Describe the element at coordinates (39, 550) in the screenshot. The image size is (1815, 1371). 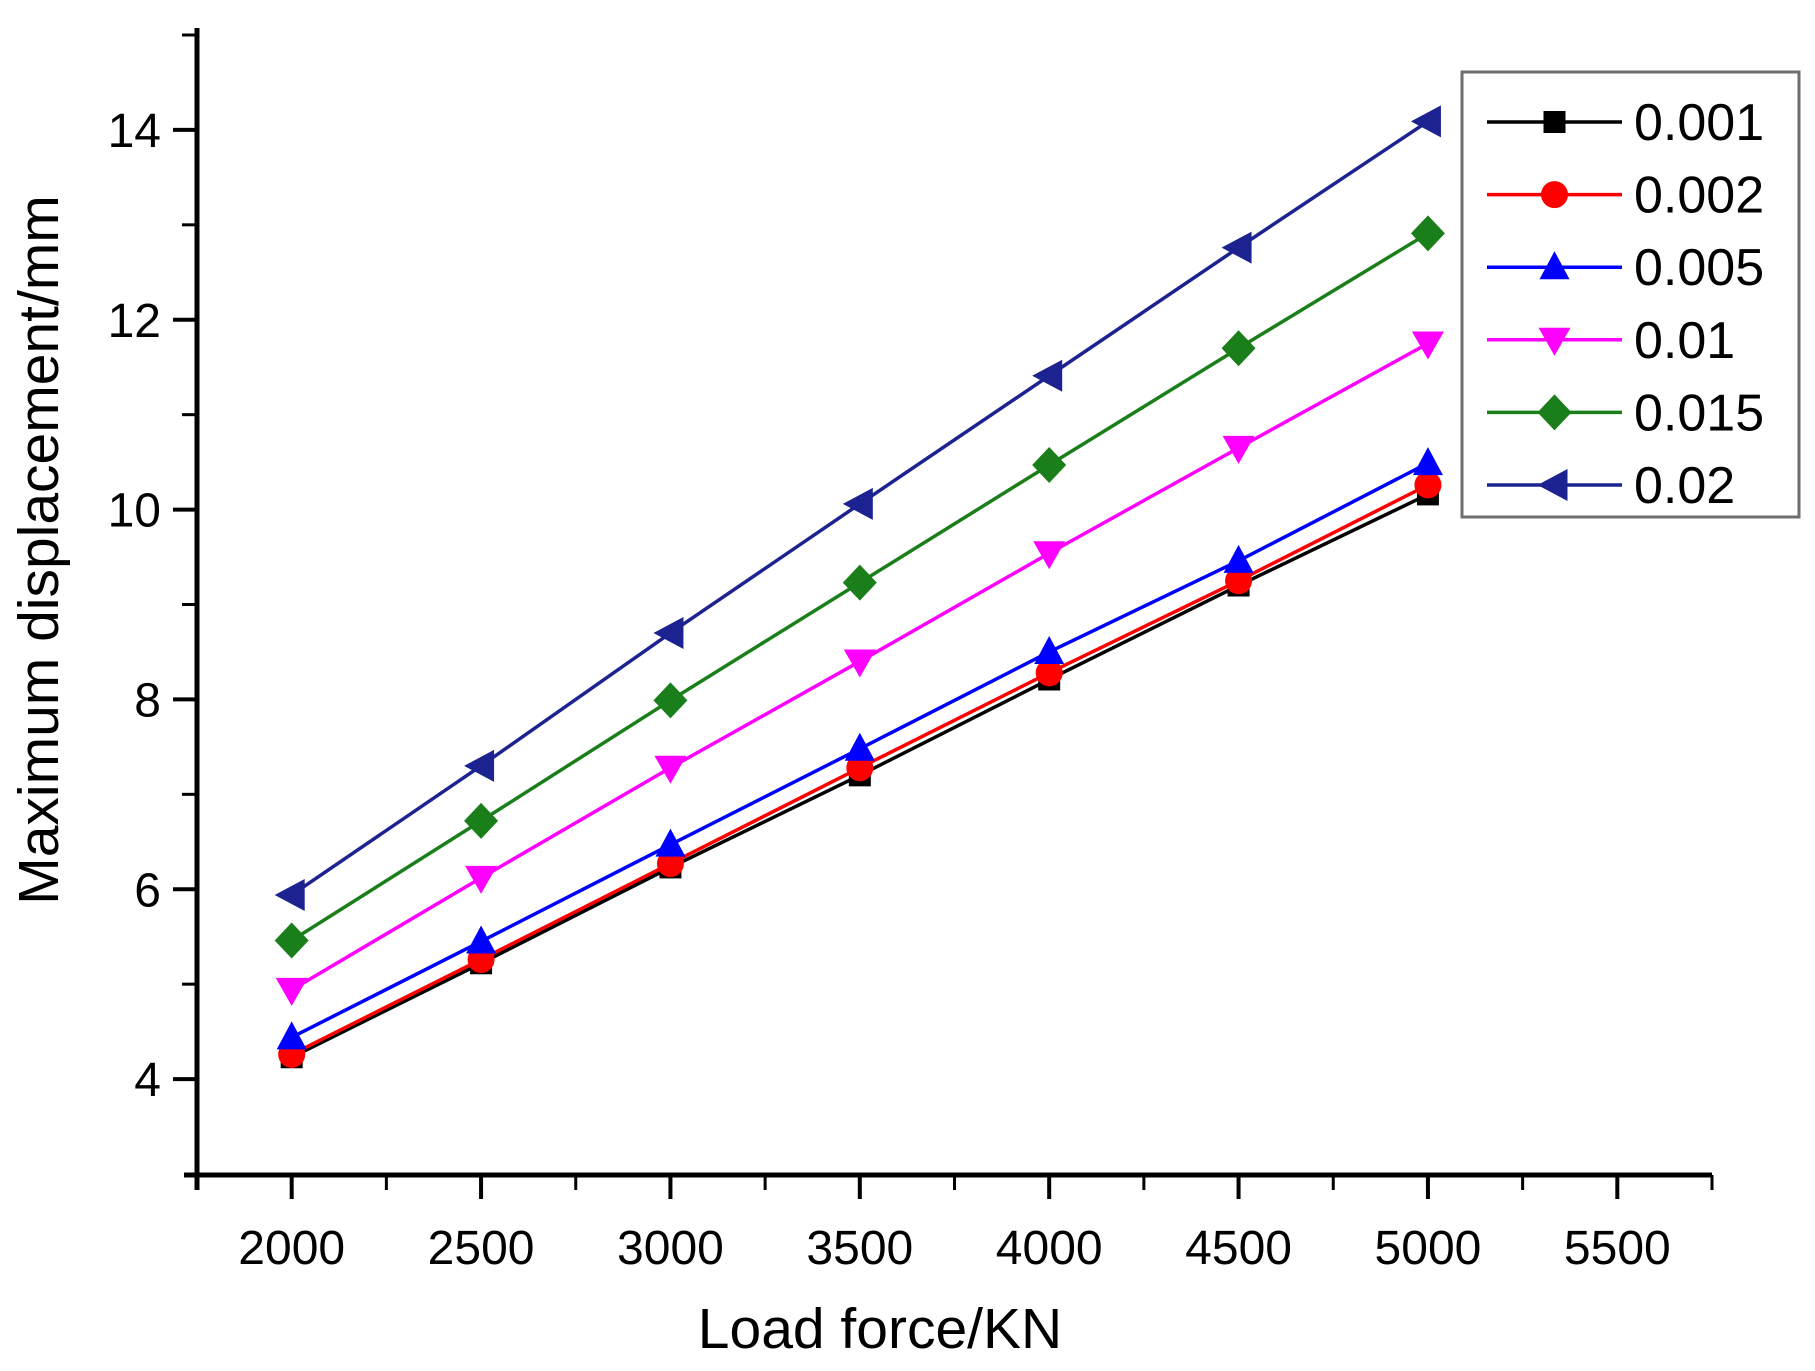
I see `y-axis-title: Maximum displacement/mm` at that location.